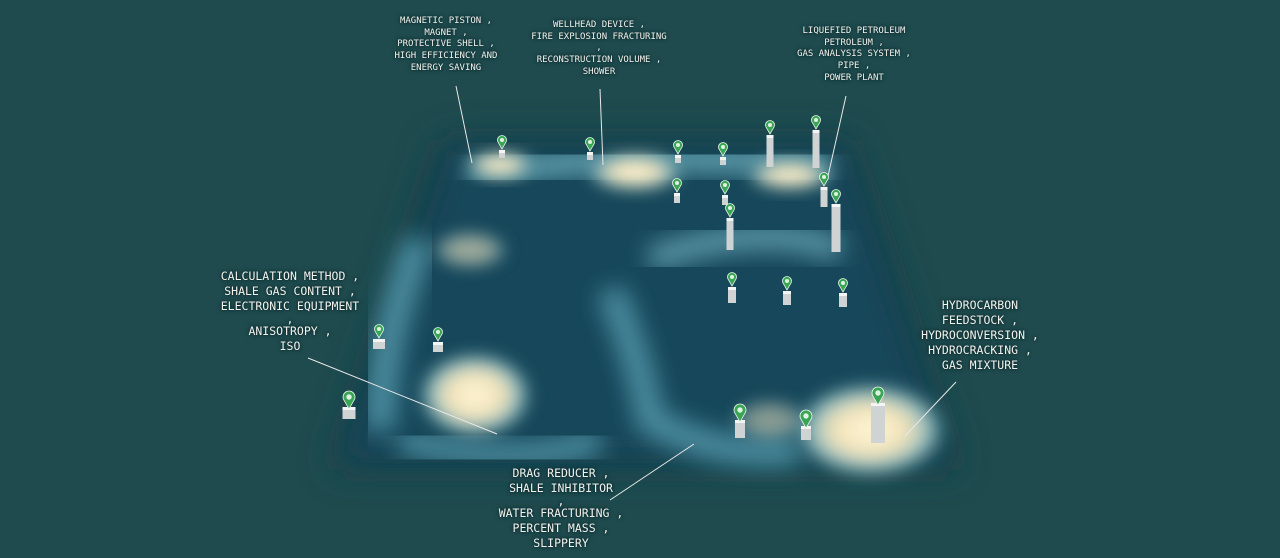 This screenshot has height=558, width=1280. What do you see at coordinates (745, 248) in the screenshot?
I see `ridge-inner` at bounding box center [745, 248].